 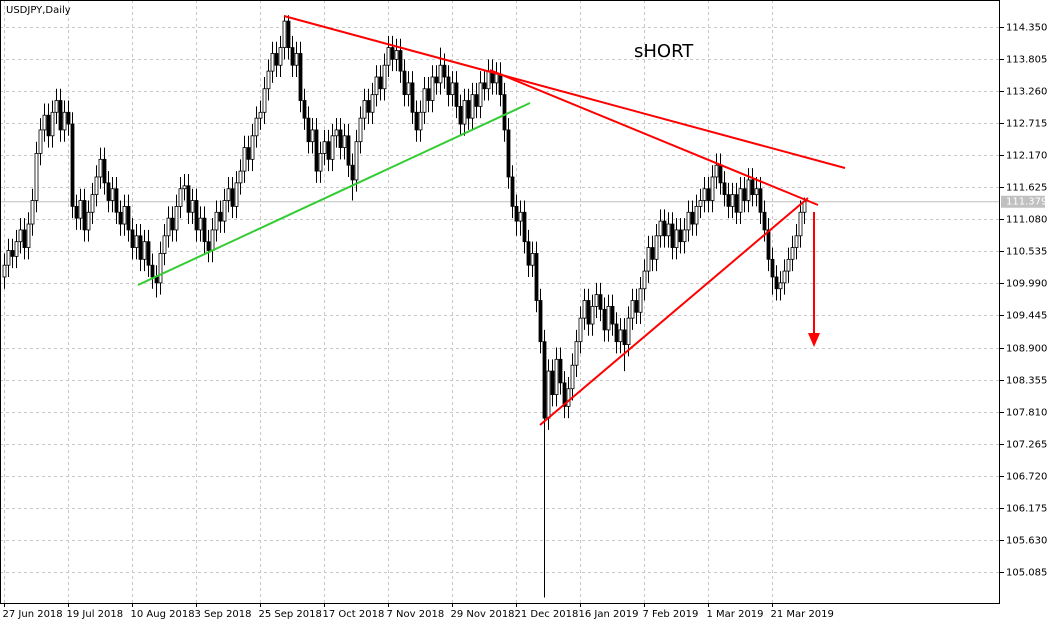 I want to click on x-tick-label: 7 Feb 2019, so click(x=671, y=614).